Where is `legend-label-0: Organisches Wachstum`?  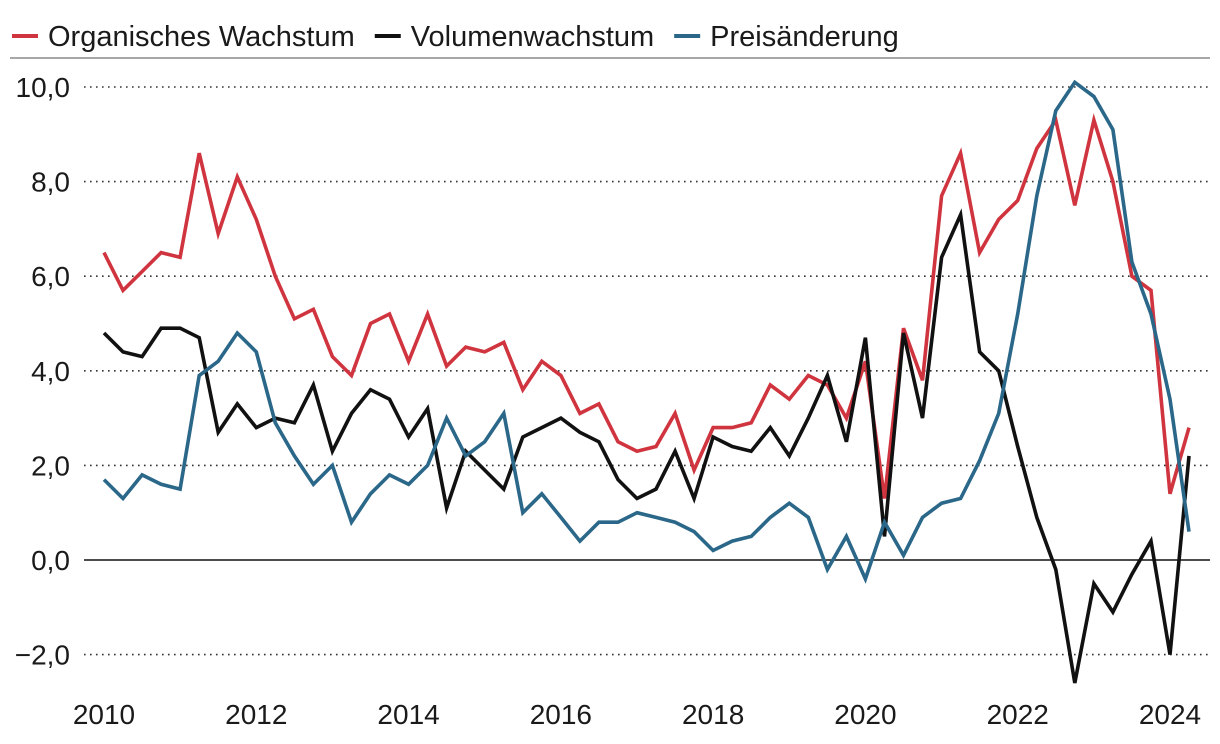
legend-label-0: Organisches Wachstum is located at coordinates (201, 37).